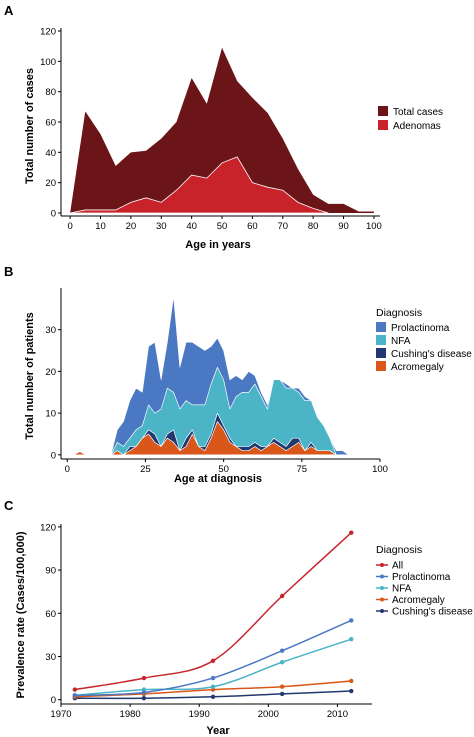 The height and width of the screenshot is (737, 474). Describe the element at coordinates (30, 126) in the screenshot. I see `panel-a-y-axis-title: Total number of cases` at that location.